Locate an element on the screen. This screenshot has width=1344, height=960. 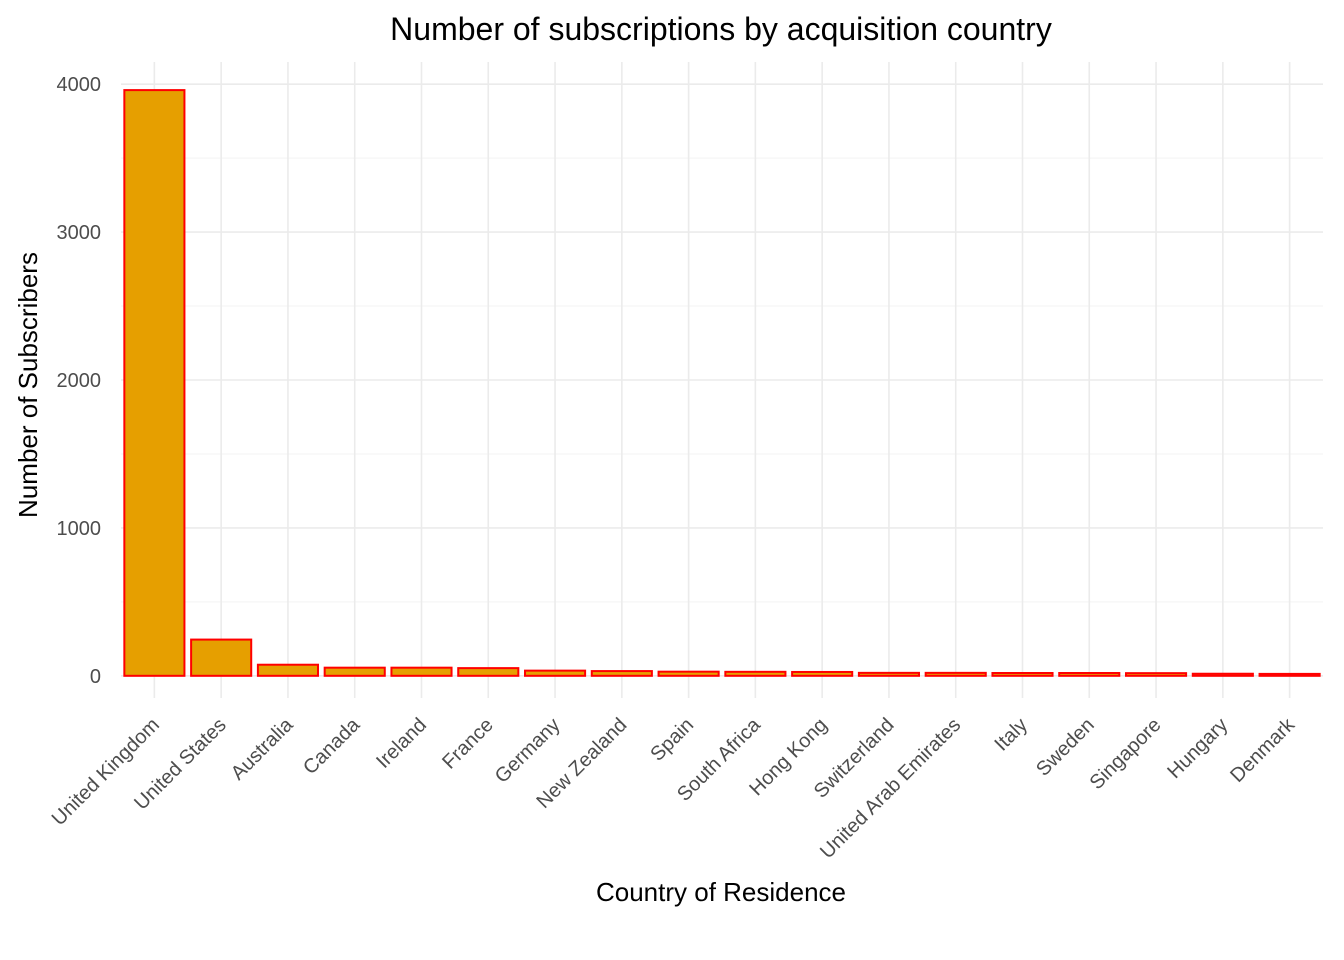
y-axis-ticks: 0 1000 2000 3000 4000 is located at coordinates (79, 381).